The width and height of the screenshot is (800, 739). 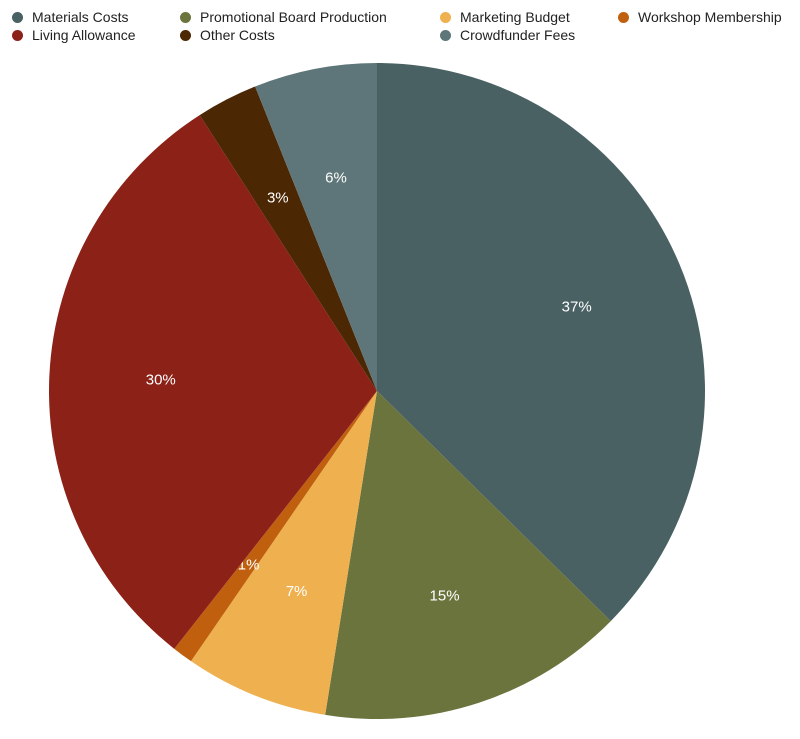 What do you see at coordinates (445, 596) in the screenshot?
I see `slice-value-label: 15%` at bounding box center [445, 596].